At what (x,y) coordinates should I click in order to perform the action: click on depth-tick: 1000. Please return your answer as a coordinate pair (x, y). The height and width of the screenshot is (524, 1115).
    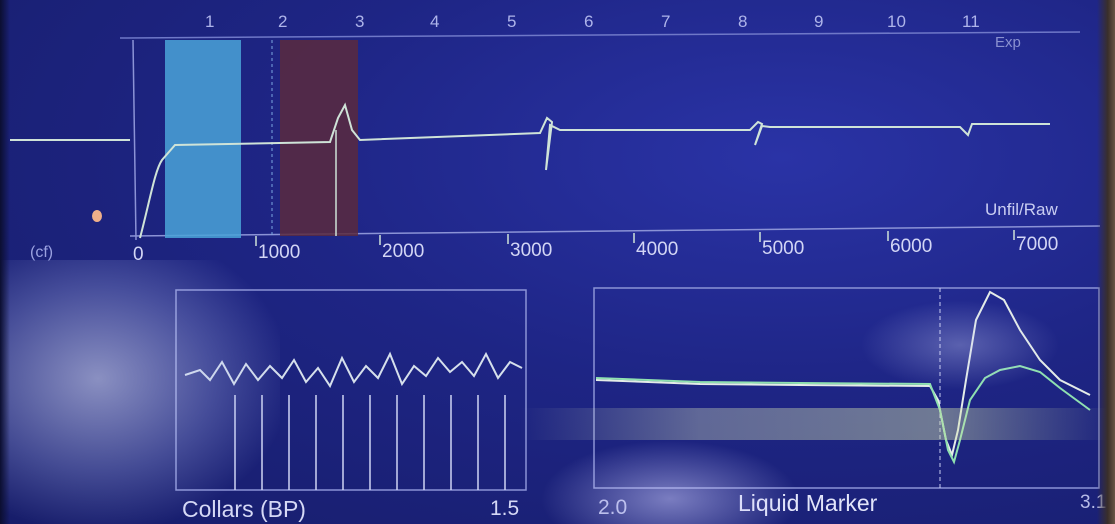
    Looking at the image, I should click on (279, 252).